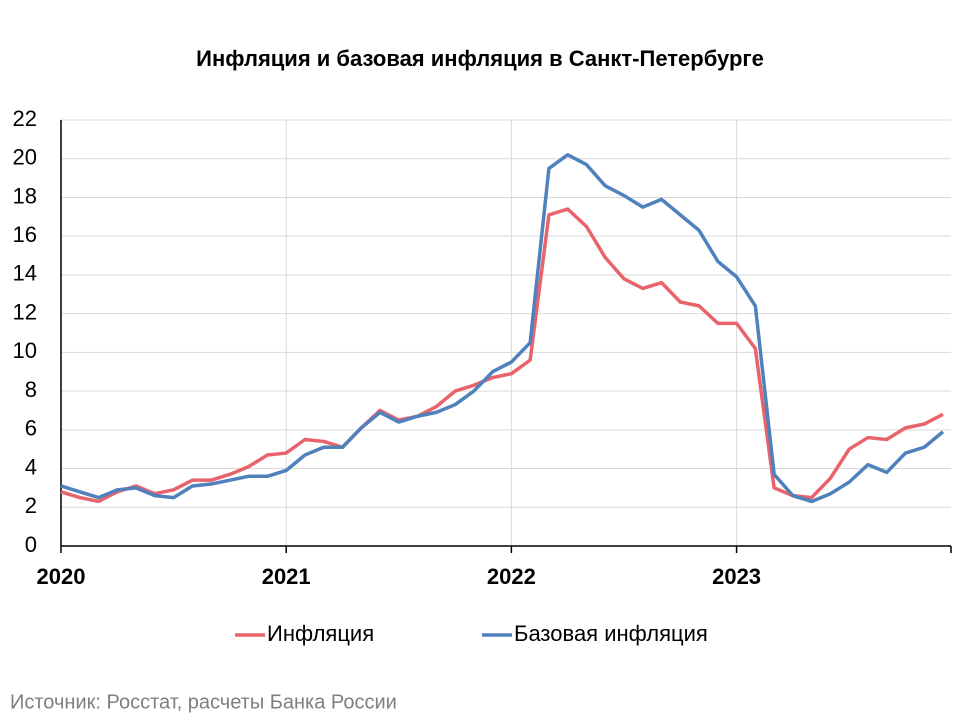 This screenshot has height=720, width=960. What do you see at coordinates (25, 195) in the screenshot?
I see `y-tick-label: 18` at bounding box center [25, 195].